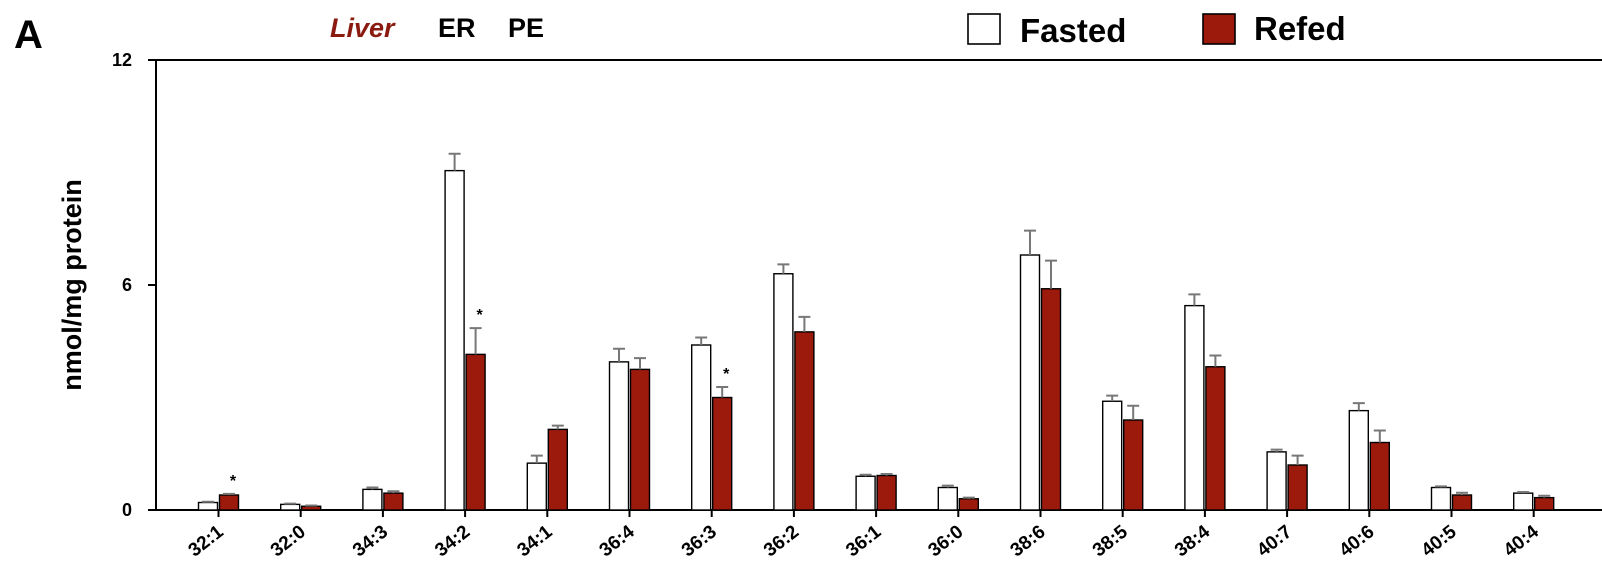  I want to click on y-tick-label: 12, so click(122, 60).